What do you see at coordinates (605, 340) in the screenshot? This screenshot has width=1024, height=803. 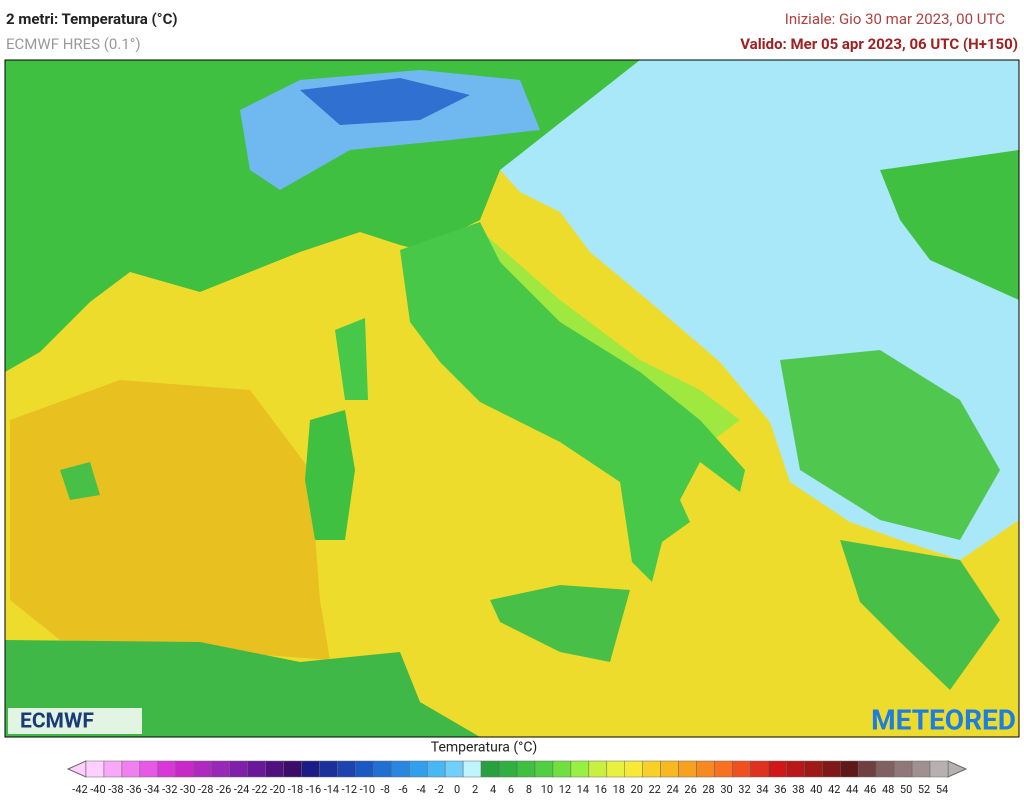 I see `sea-cool` at bounding box center [605, 340].